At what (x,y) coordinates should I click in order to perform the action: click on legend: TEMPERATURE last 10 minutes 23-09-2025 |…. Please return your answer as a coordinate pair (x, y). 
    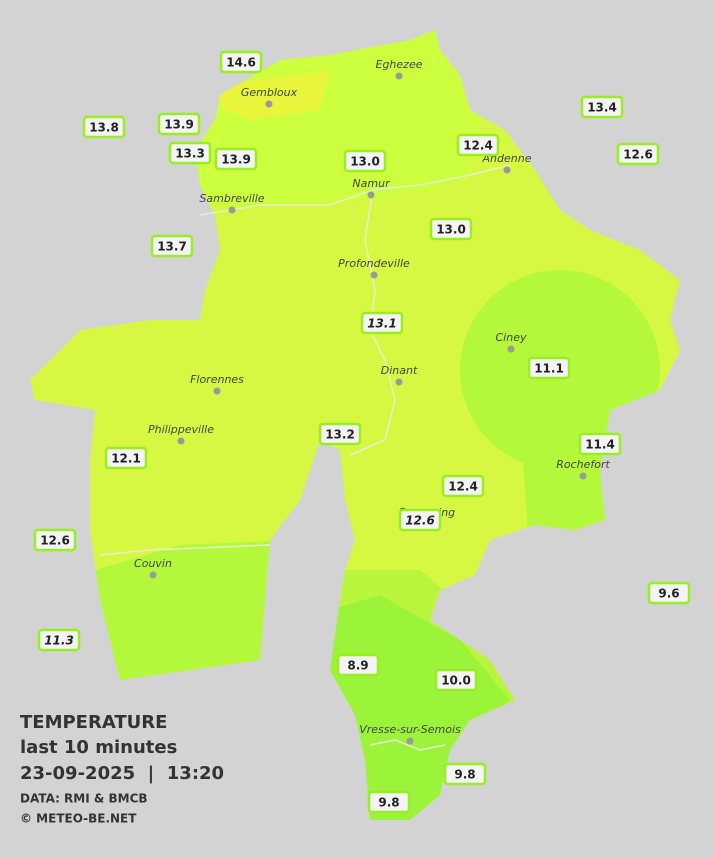
    Looking at the image, I should click on (122, 769).